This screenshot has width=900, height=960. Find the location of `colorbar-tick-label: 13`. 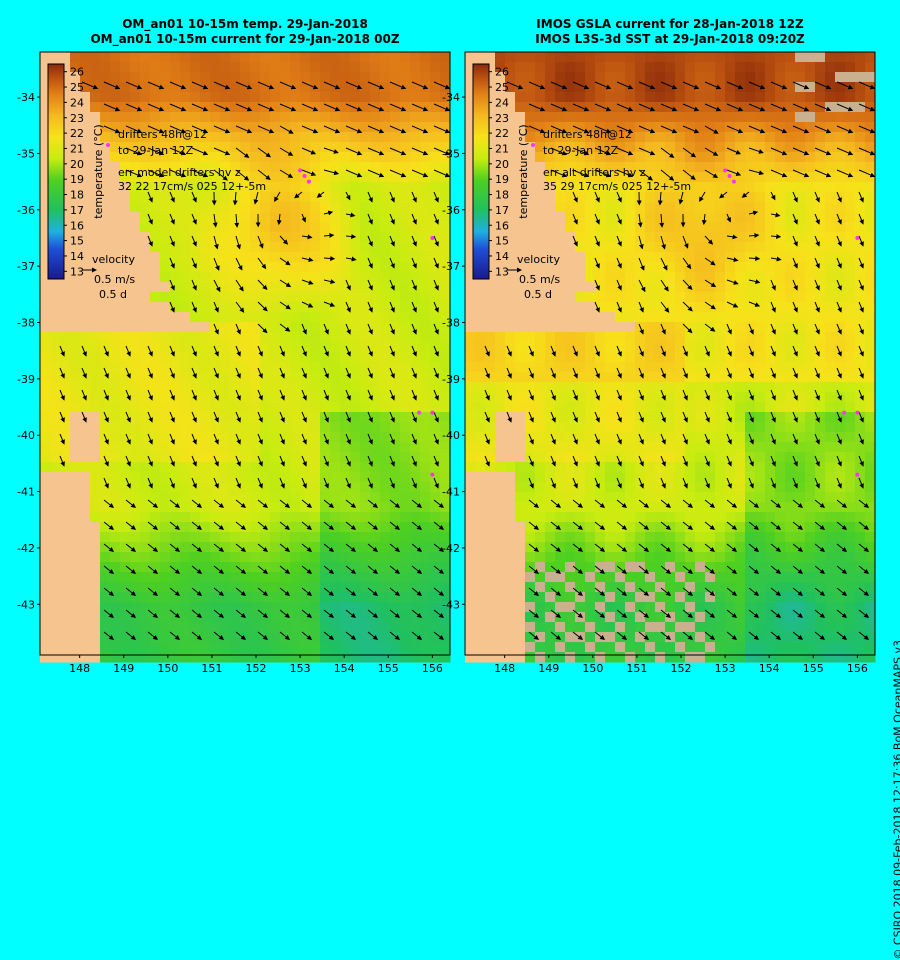

colorbar-tick-label: 13 is located at coordinates (502, 271).